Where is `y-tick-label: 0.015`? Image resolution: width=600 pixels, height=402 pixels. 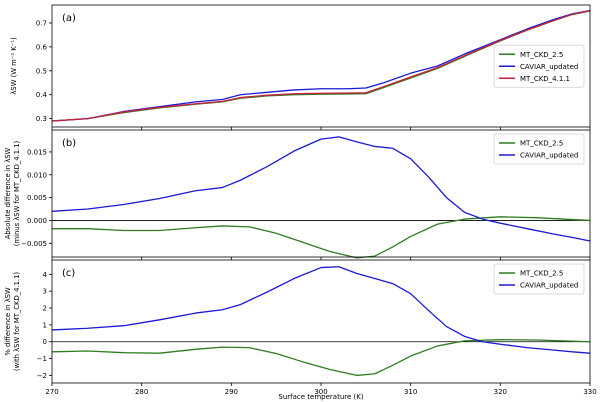
y-tick-label: 0.015 is located at coordinates (37, 152).